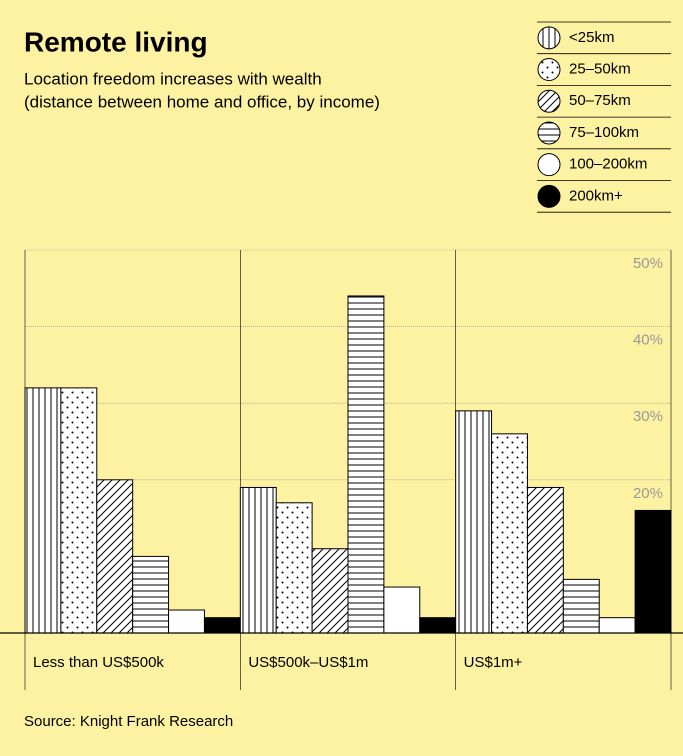 The image size is (683, 756). I want to click on x-tick-label: US$1m+, so click(493, 662).